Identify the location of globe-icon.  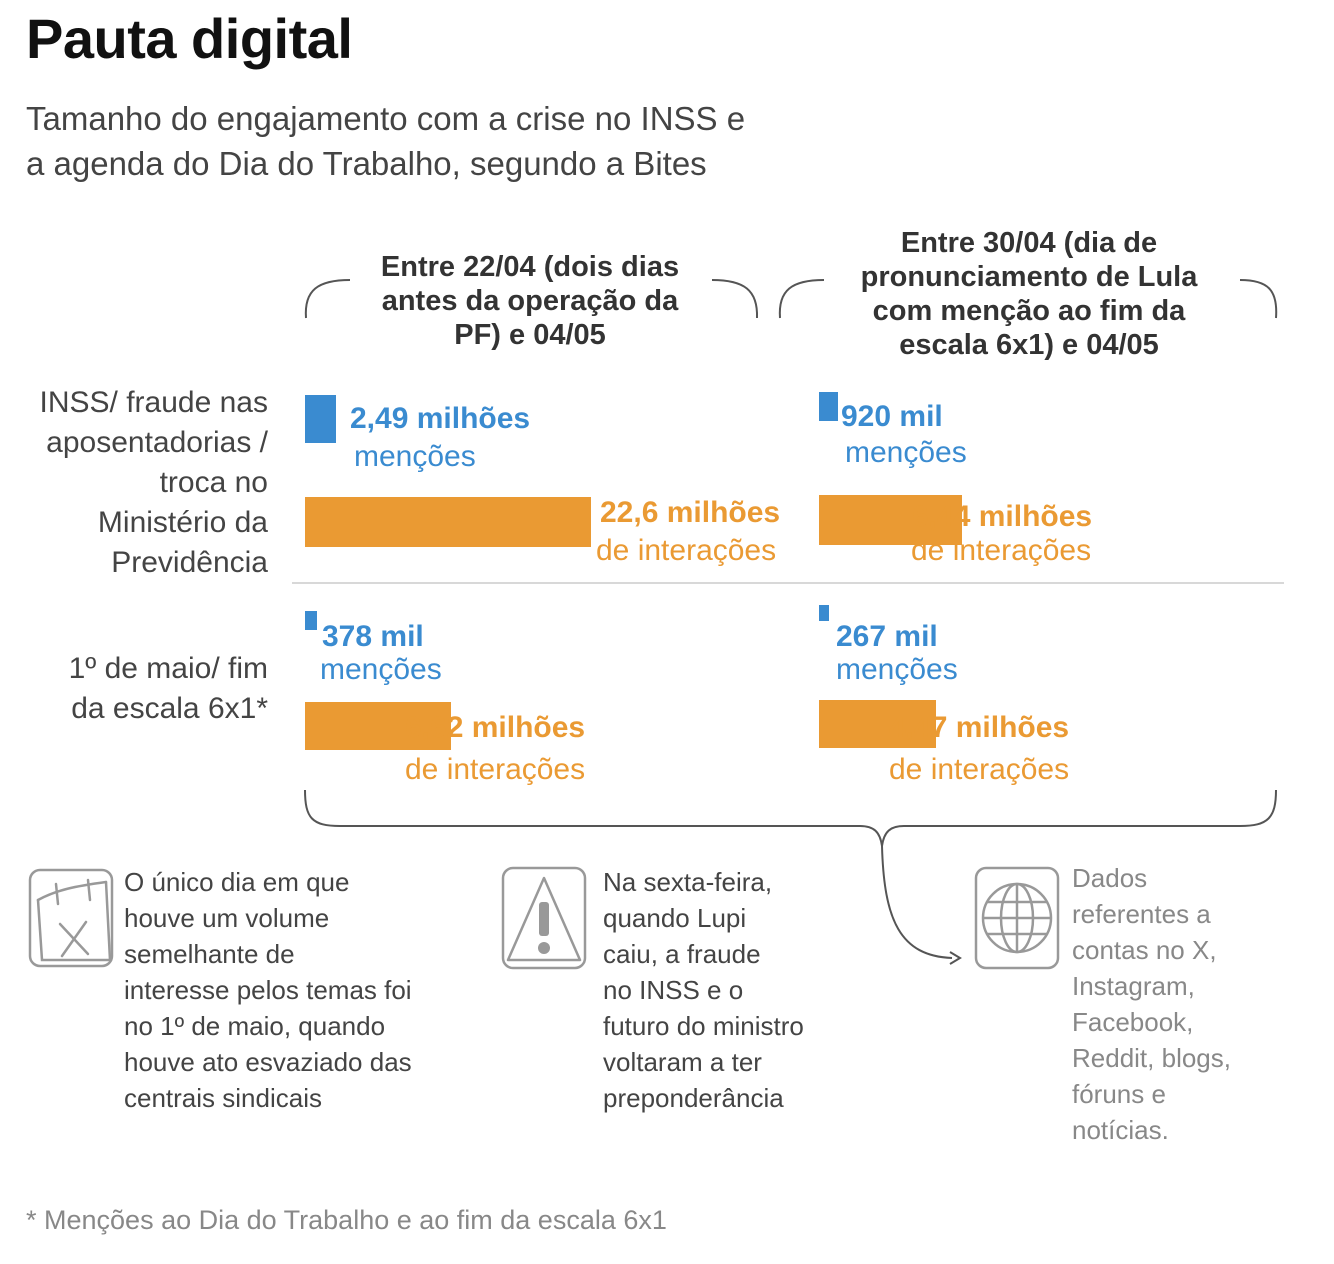
(1017, 918).